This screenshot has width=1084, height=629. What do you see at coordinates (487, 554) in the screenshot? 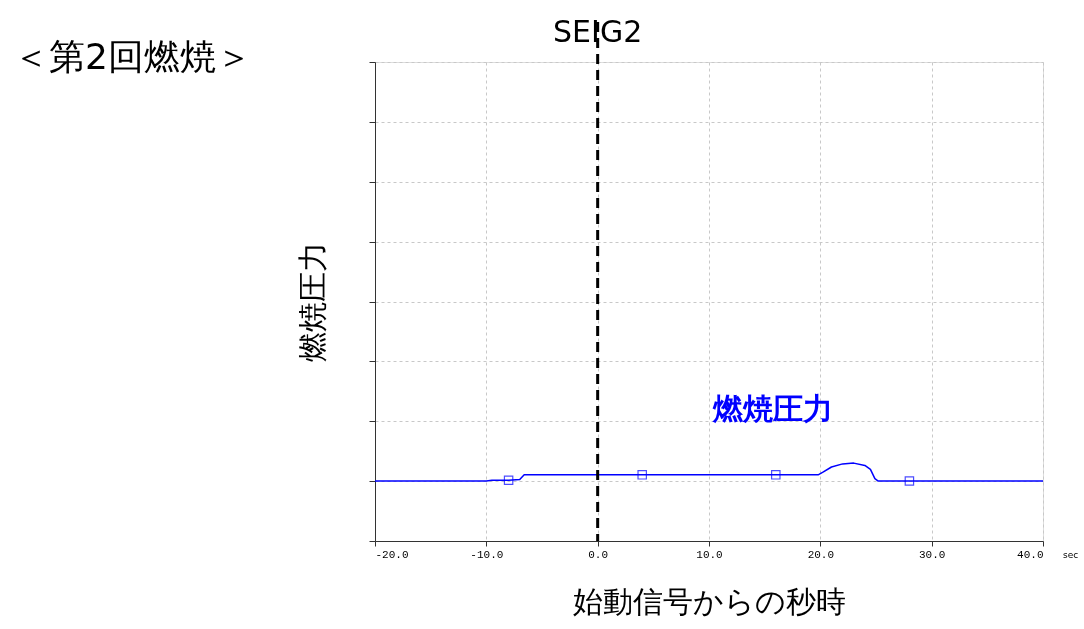
I see `x-tick-label: -10.0` at bounding box center [487, 554].